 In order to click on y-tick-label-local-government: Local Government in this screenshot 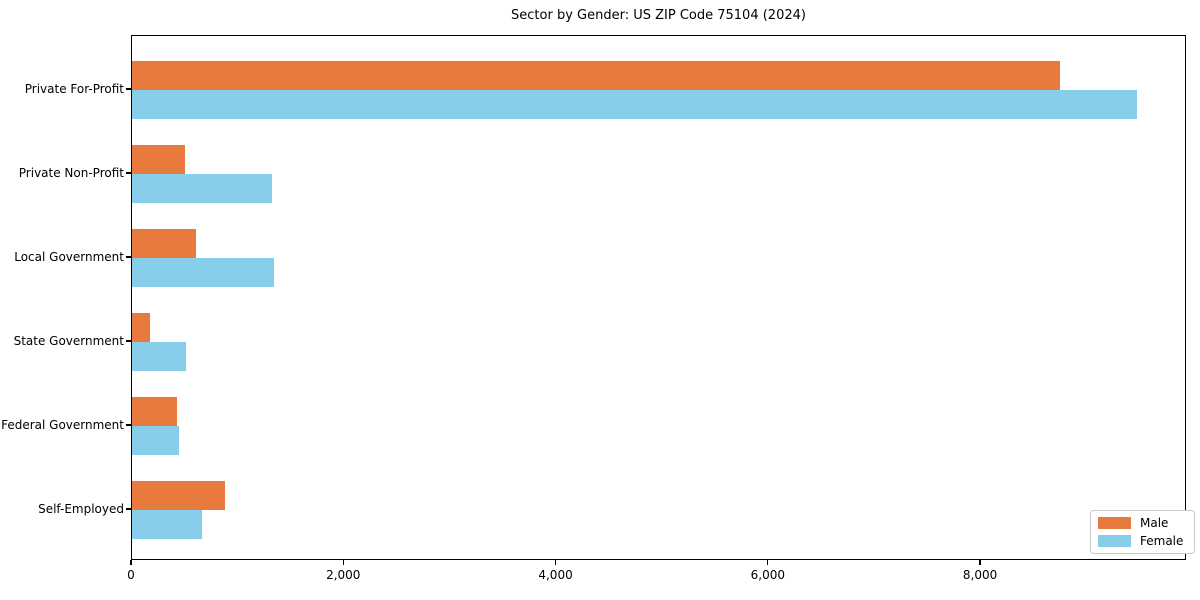, I will do `click(69, 257)`.